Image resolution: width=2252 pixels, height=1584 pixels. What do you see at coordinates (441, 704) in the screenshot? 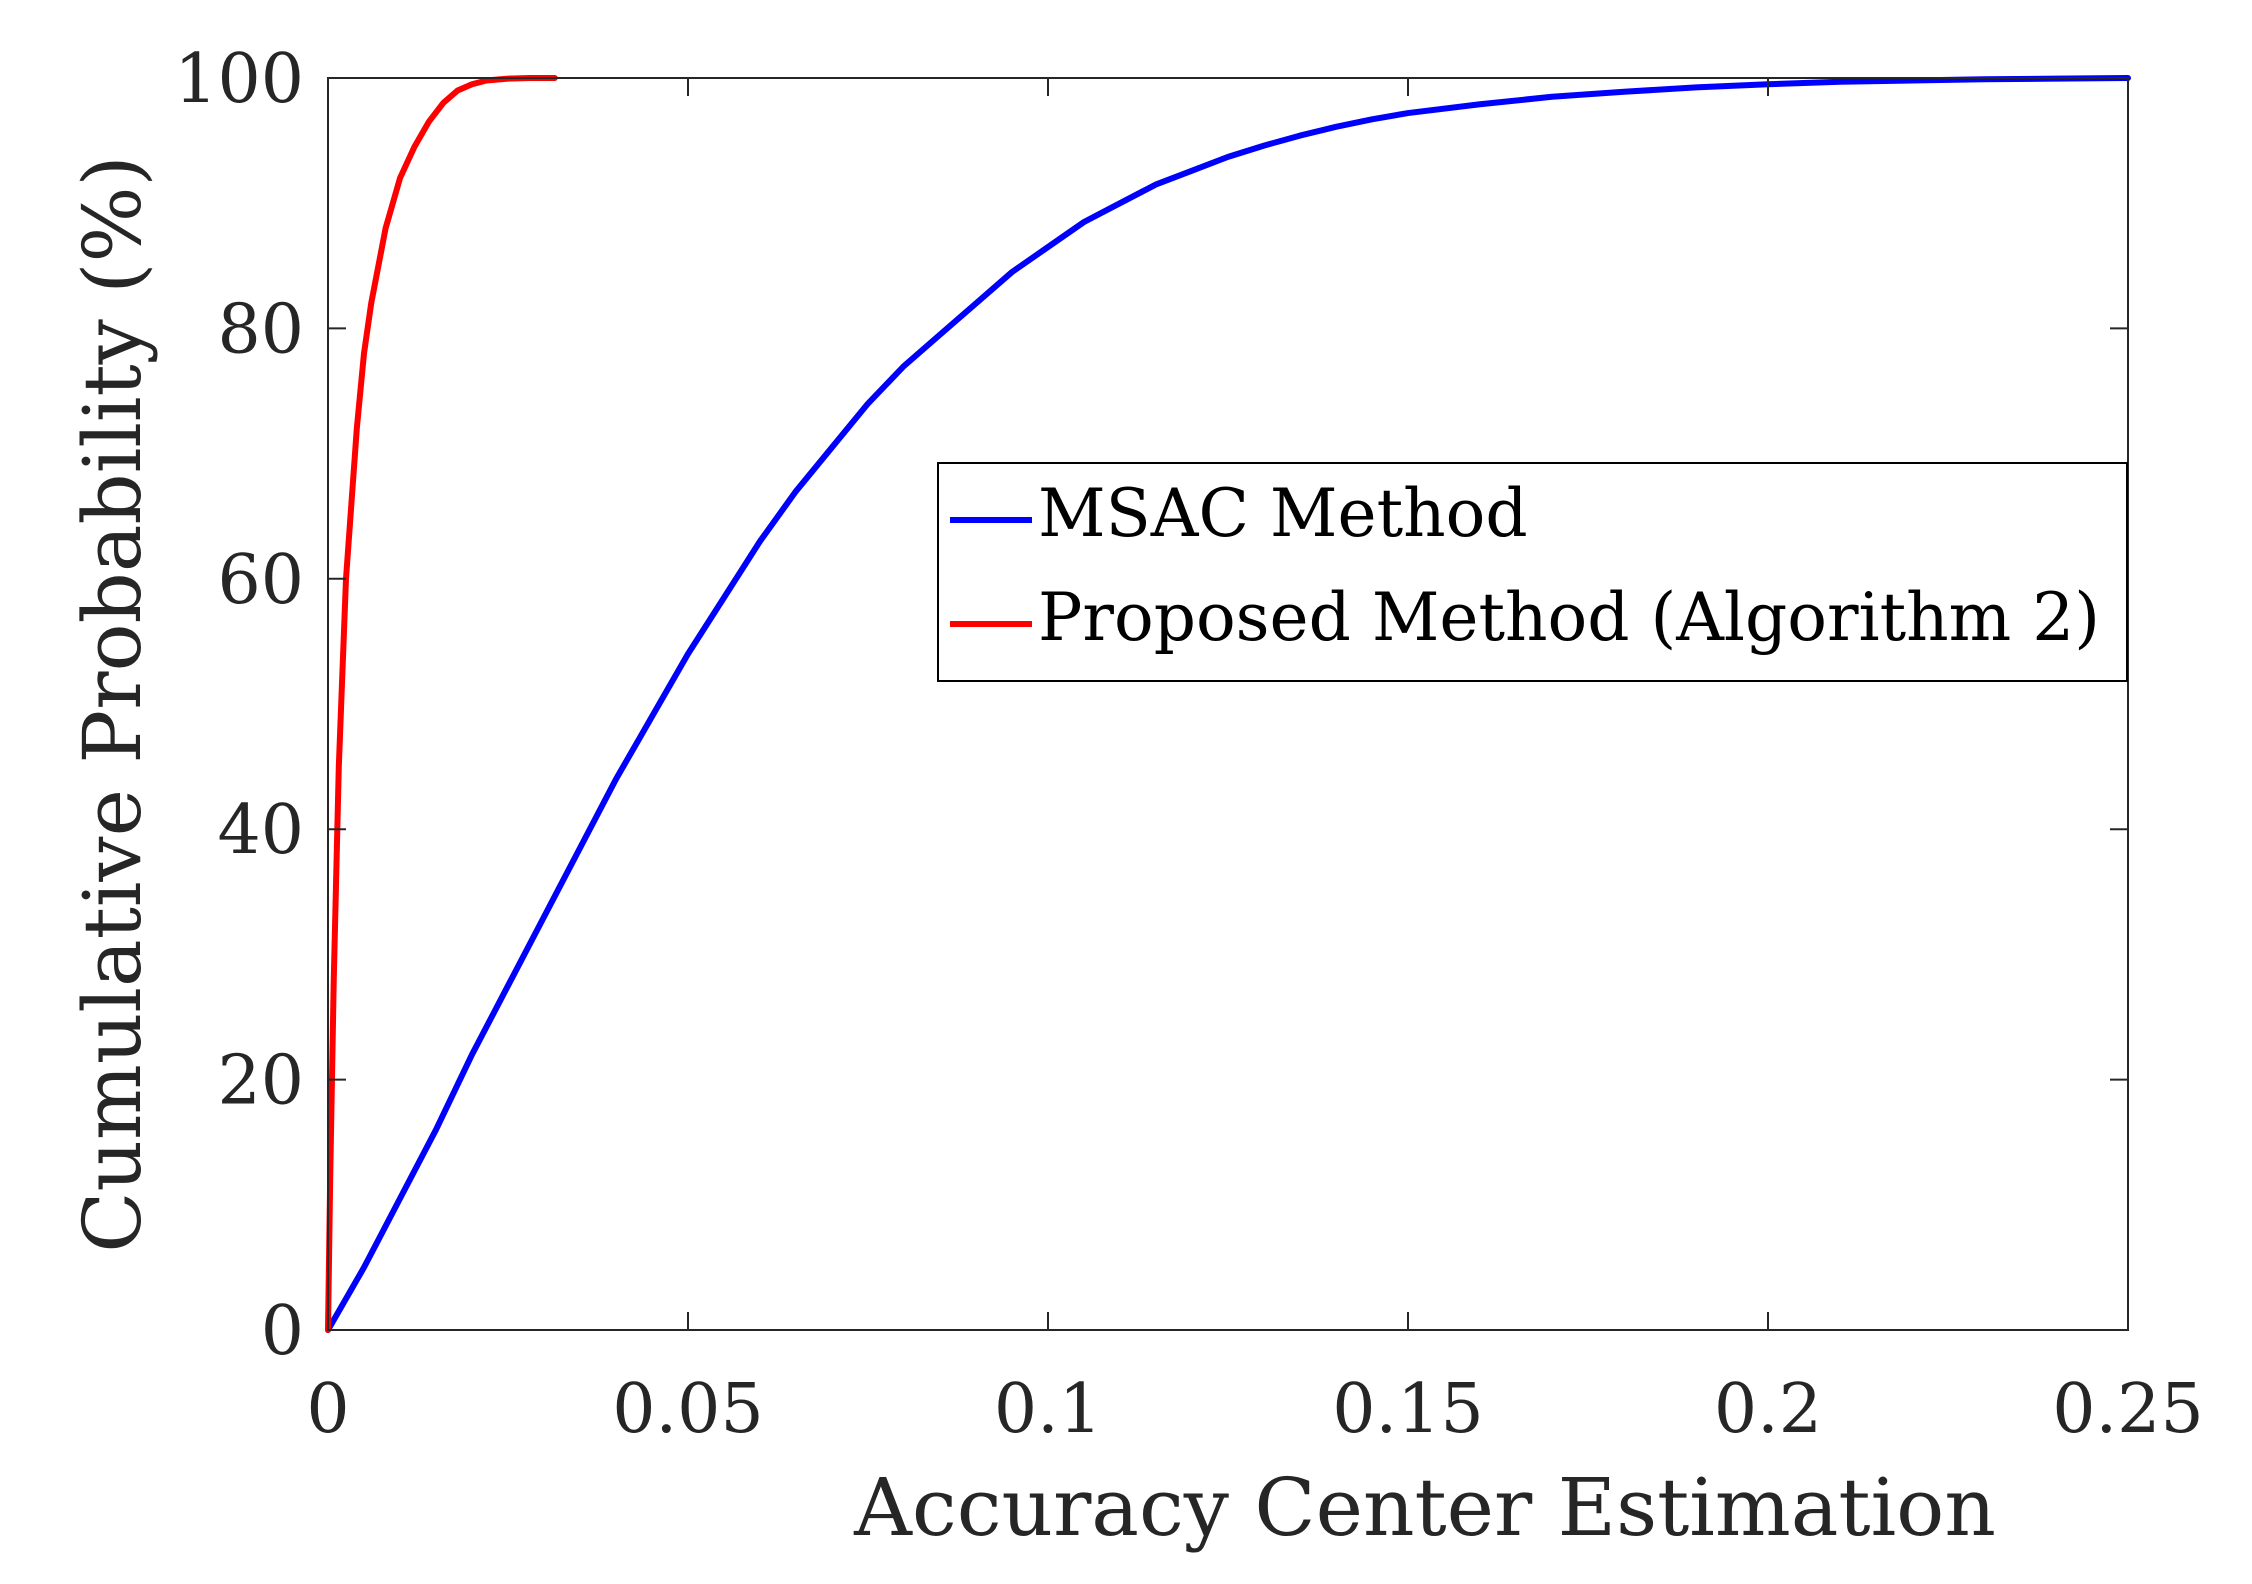
I see `series-line-proposed` at bounding box center [441, 704].